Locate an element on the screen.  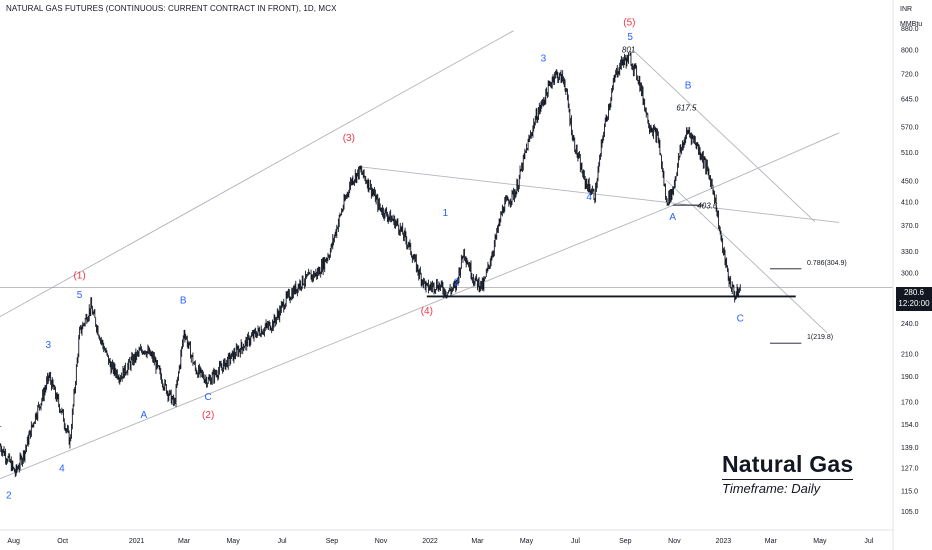
y-tick-label: 410.0 is located at coordinates (910, 203).